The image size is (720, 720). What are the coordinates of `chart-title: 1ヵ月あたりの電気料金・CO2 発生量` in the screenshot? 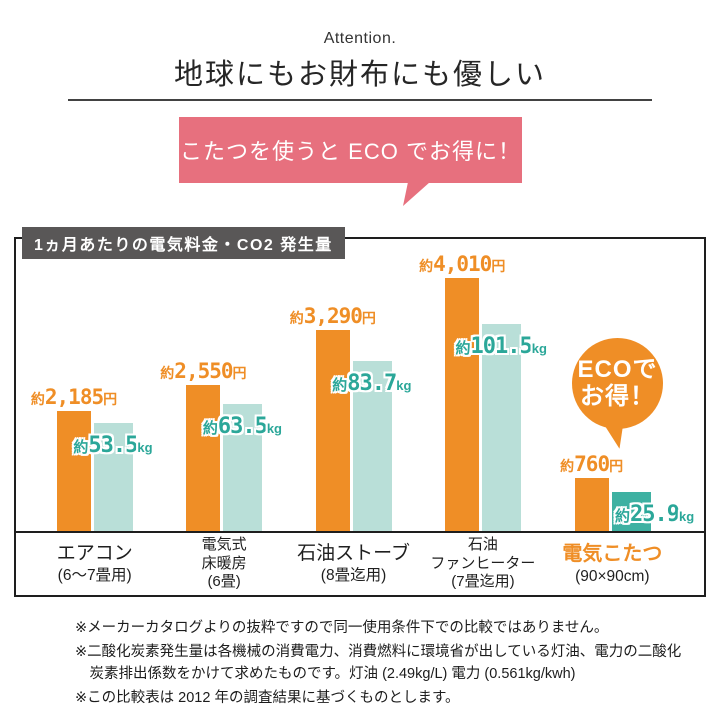 It's located at (183, 243).